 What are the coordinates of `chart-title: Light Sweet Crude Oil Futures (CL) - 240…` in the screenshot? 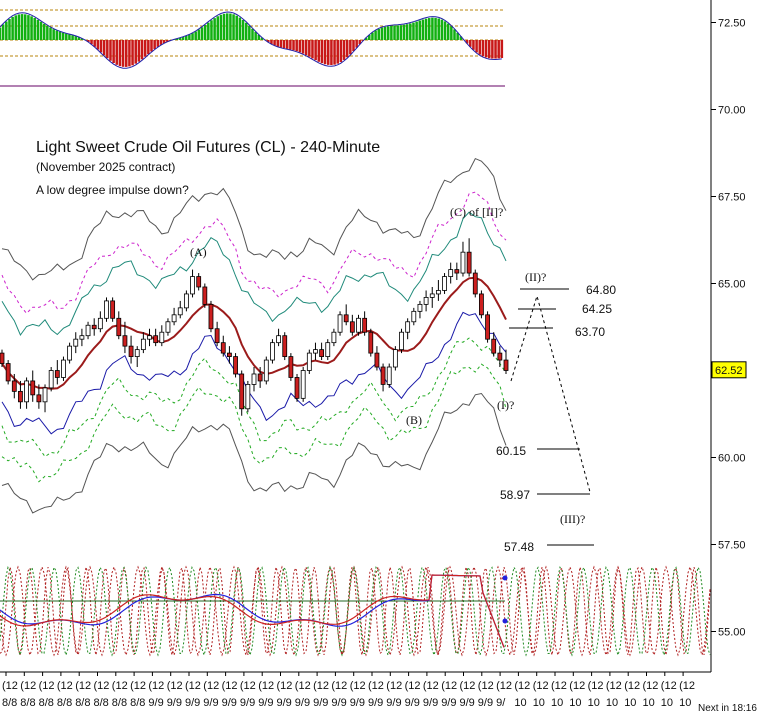 It's located at (208, 147).